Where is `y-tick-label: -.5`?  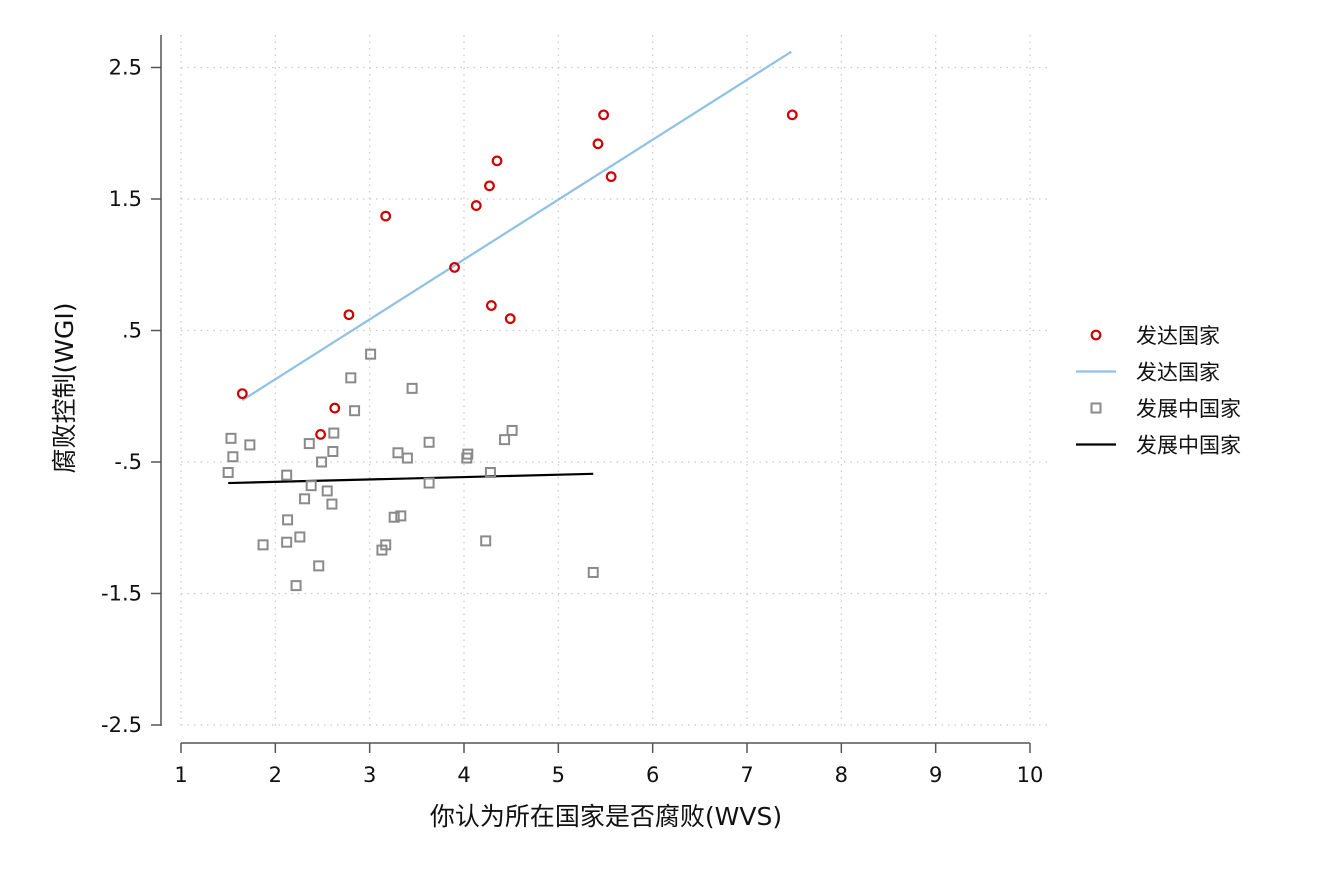
y-tick-label: -.5 is located at coordinates (128, 462).